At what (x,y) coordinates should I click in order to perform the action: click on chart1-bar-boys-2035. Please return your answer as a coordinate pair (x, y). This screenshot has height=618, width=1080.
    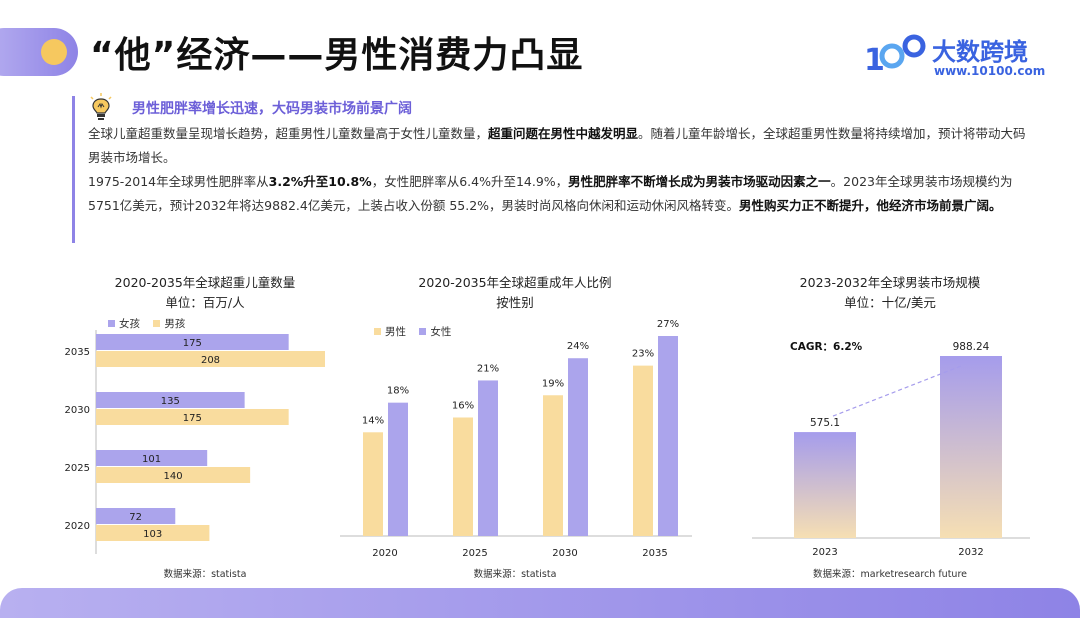
    Looking at the image, I should click on (210, 359).